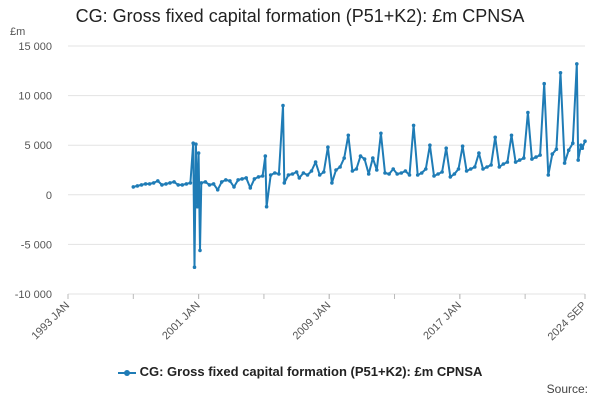 The height and width of the screenshot is (400, 600). Describe the element at coordinates (568, 322) in the screenshot. I see `x-tick-label: 2024 SEP` at that location.